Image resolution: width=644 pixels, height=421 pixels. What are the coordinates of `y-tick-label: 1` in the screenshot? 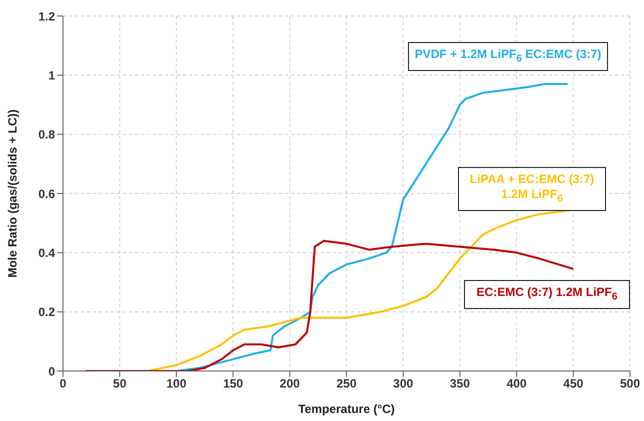 It's located at (52, 75).